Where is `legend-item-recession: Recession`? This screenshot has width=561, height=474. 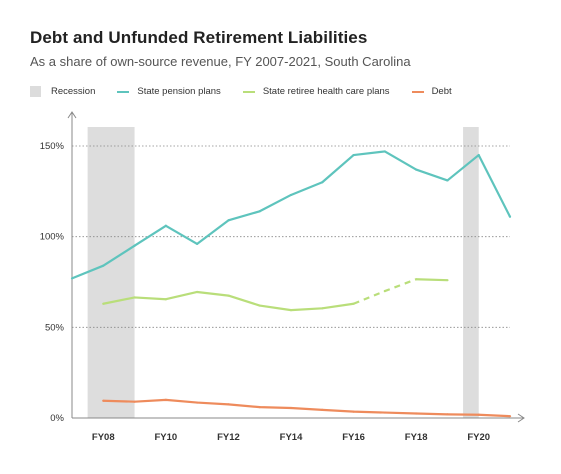
legend-item-recession: Recession is located at coordinates (62, 91).